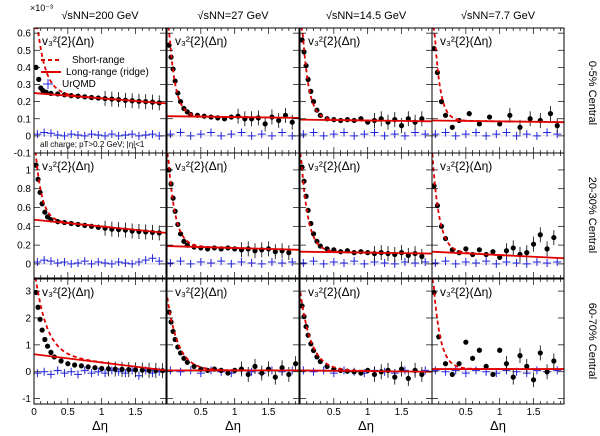 The height and width of the screenshot is (436, 600). What do you see at coordinates (24, 85) in the screenshot?
I see `y-tick-label-0-5-200-4: 0.3` at bounding box center [24, 85].